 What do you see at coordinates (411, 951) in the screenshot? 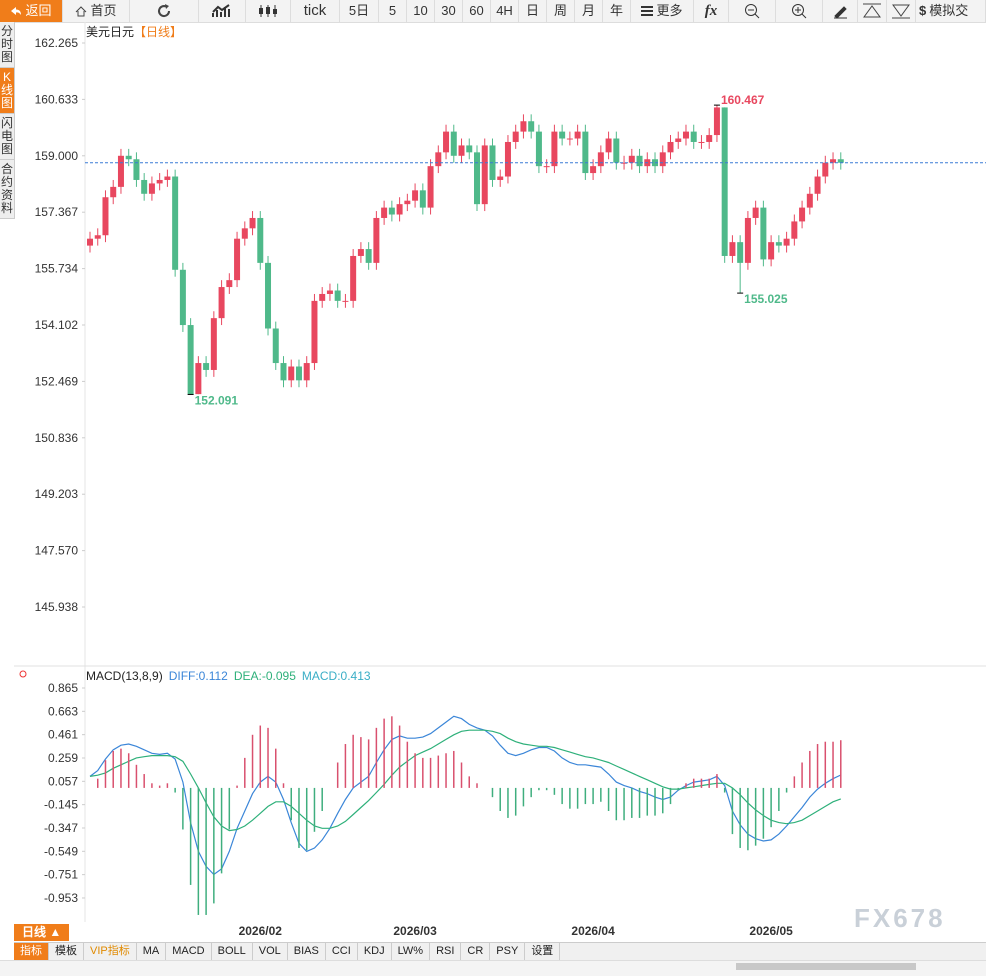
I see `indicator-tab: LW%` at bounding box center [411, 951].